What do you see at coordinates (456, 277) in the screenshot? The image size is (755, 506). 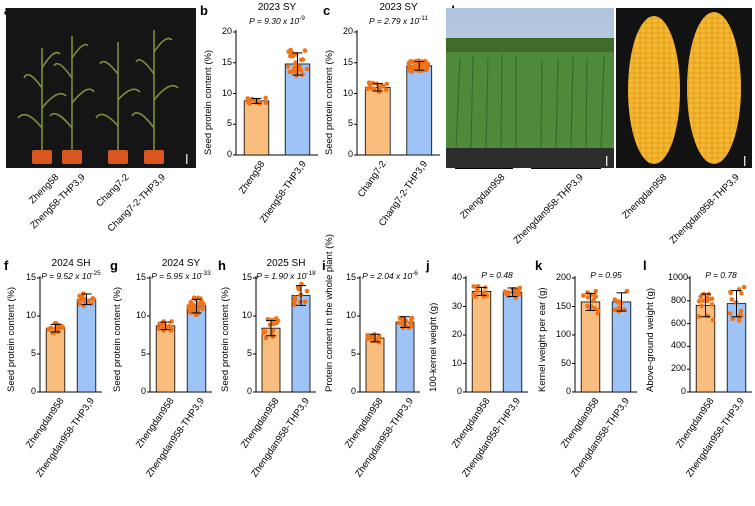 I see `y-tick-label: 40` at bounding box center [456, 277].